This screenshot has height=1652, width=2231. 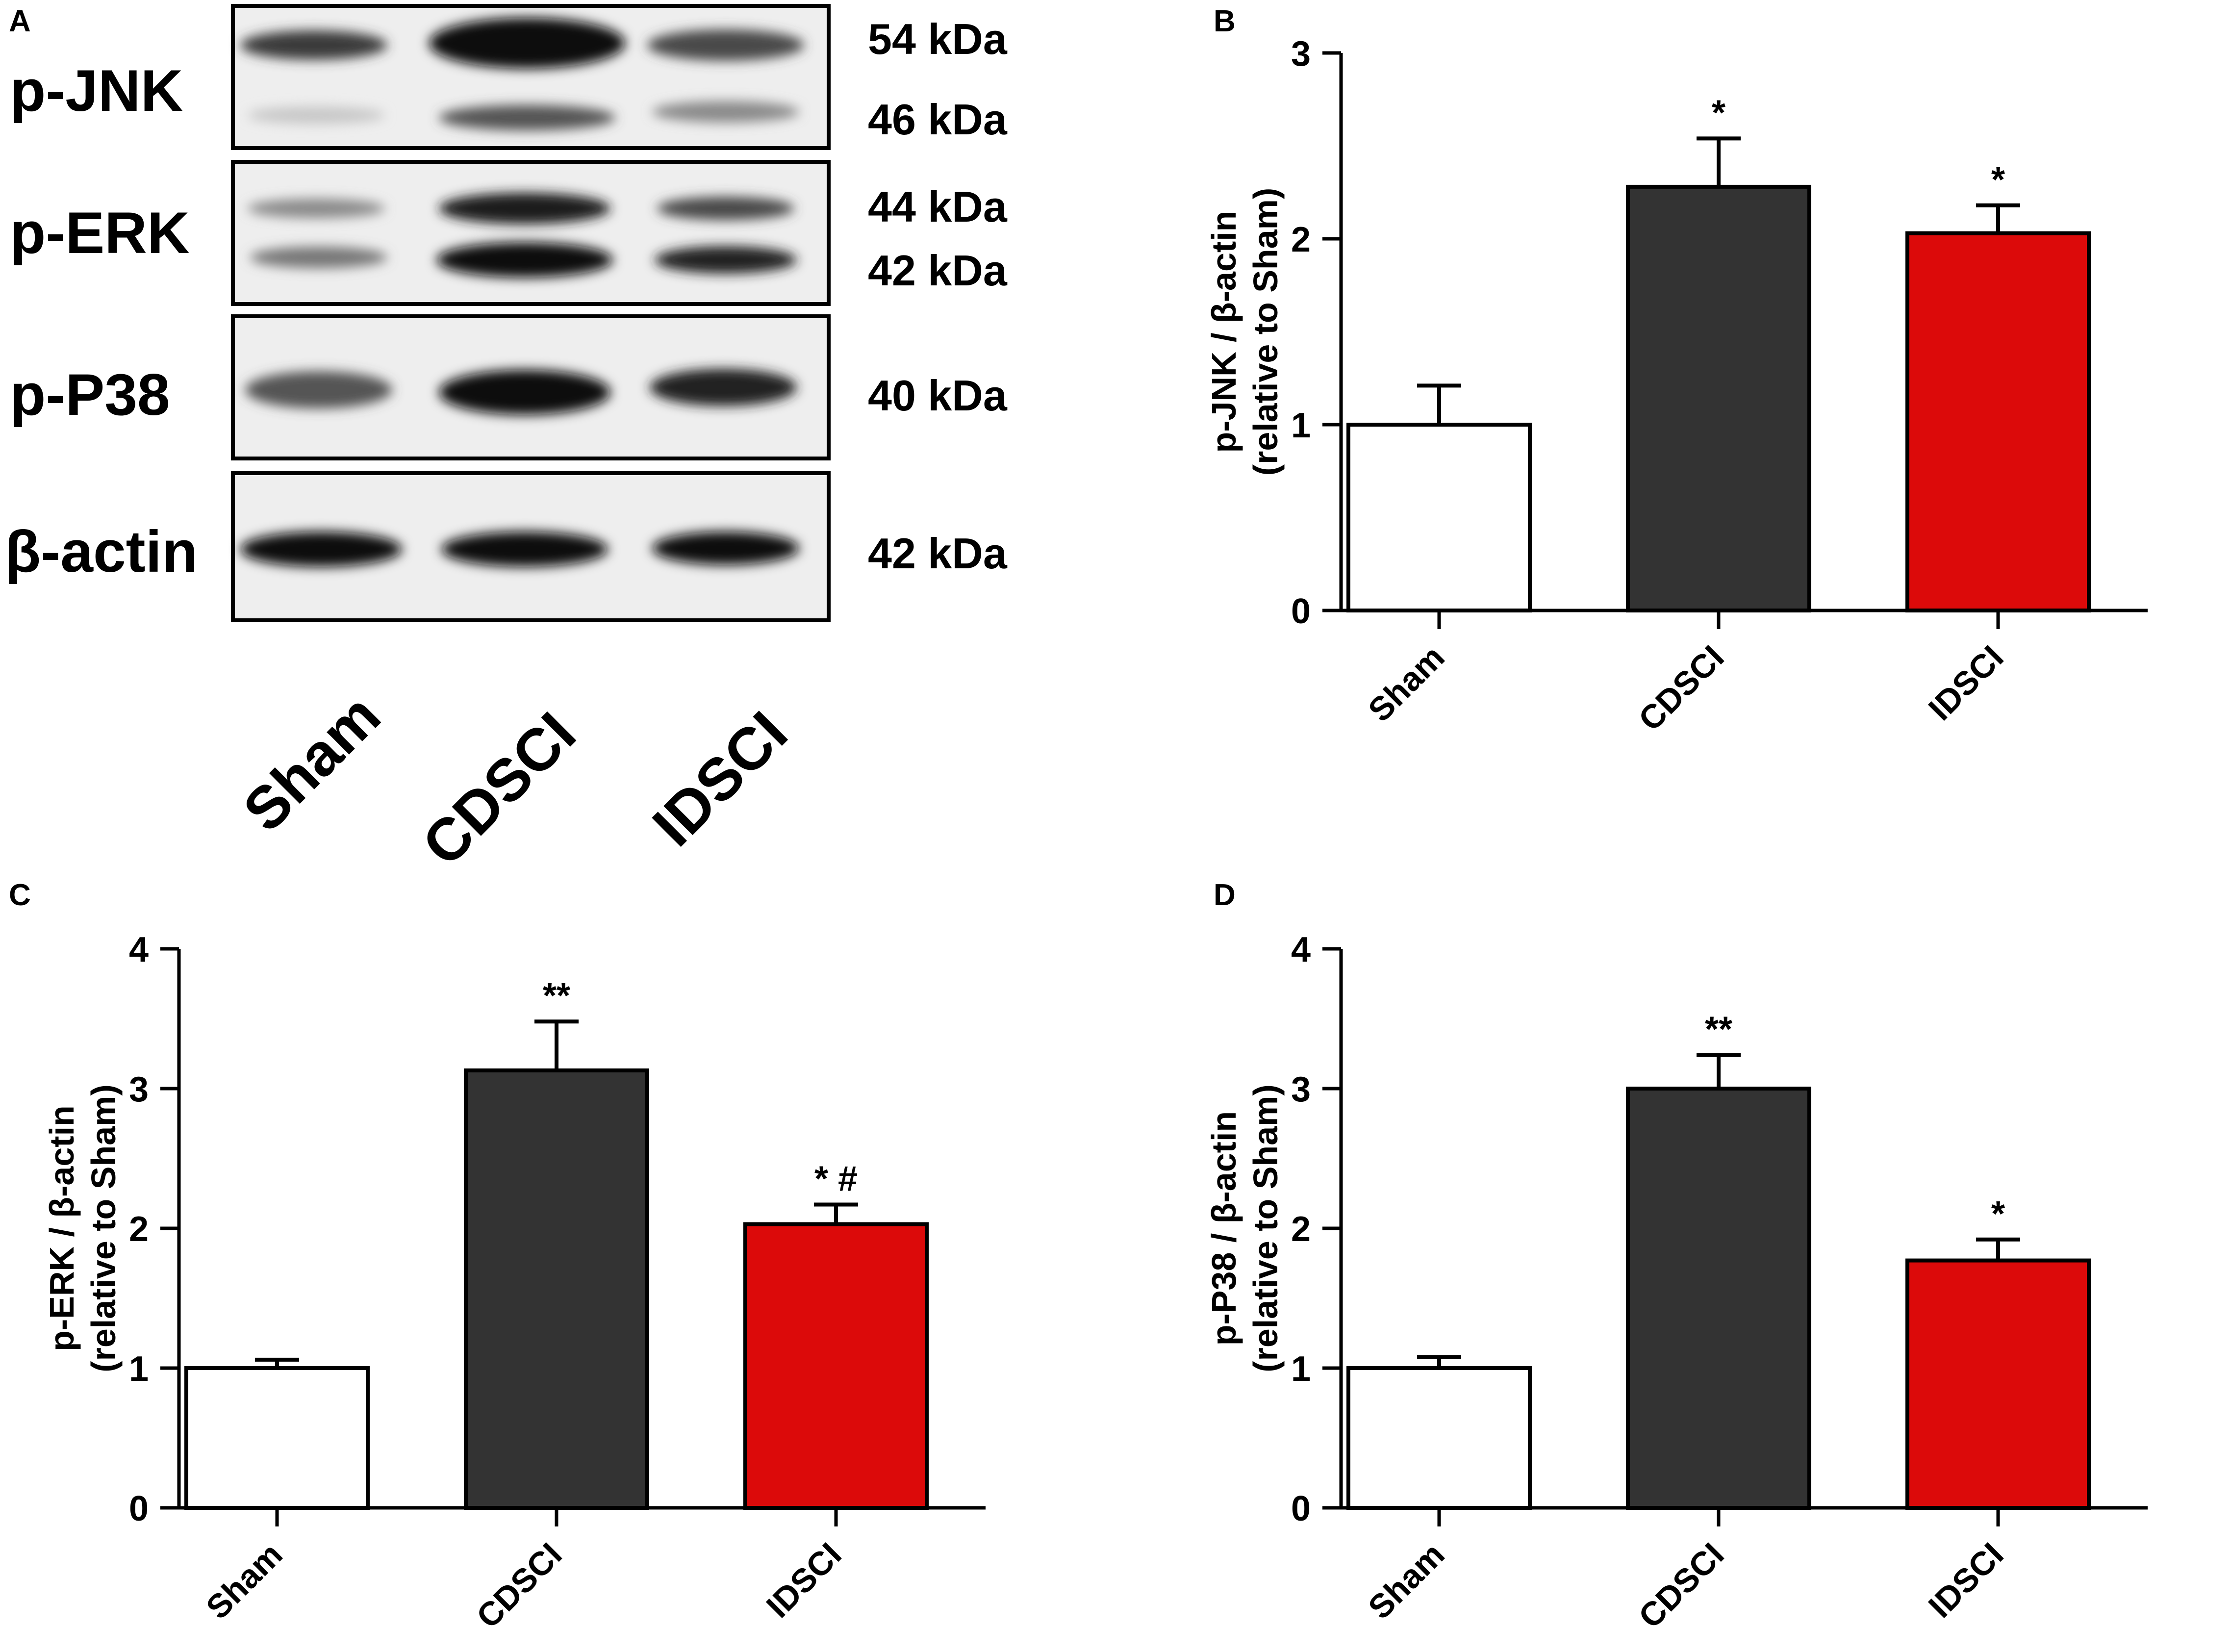 What do you see at coordinates (937, 119) in the screenshot?
I see `kda-label-pjnk-lower: 46 kDa` at bounding box center [937, 119].